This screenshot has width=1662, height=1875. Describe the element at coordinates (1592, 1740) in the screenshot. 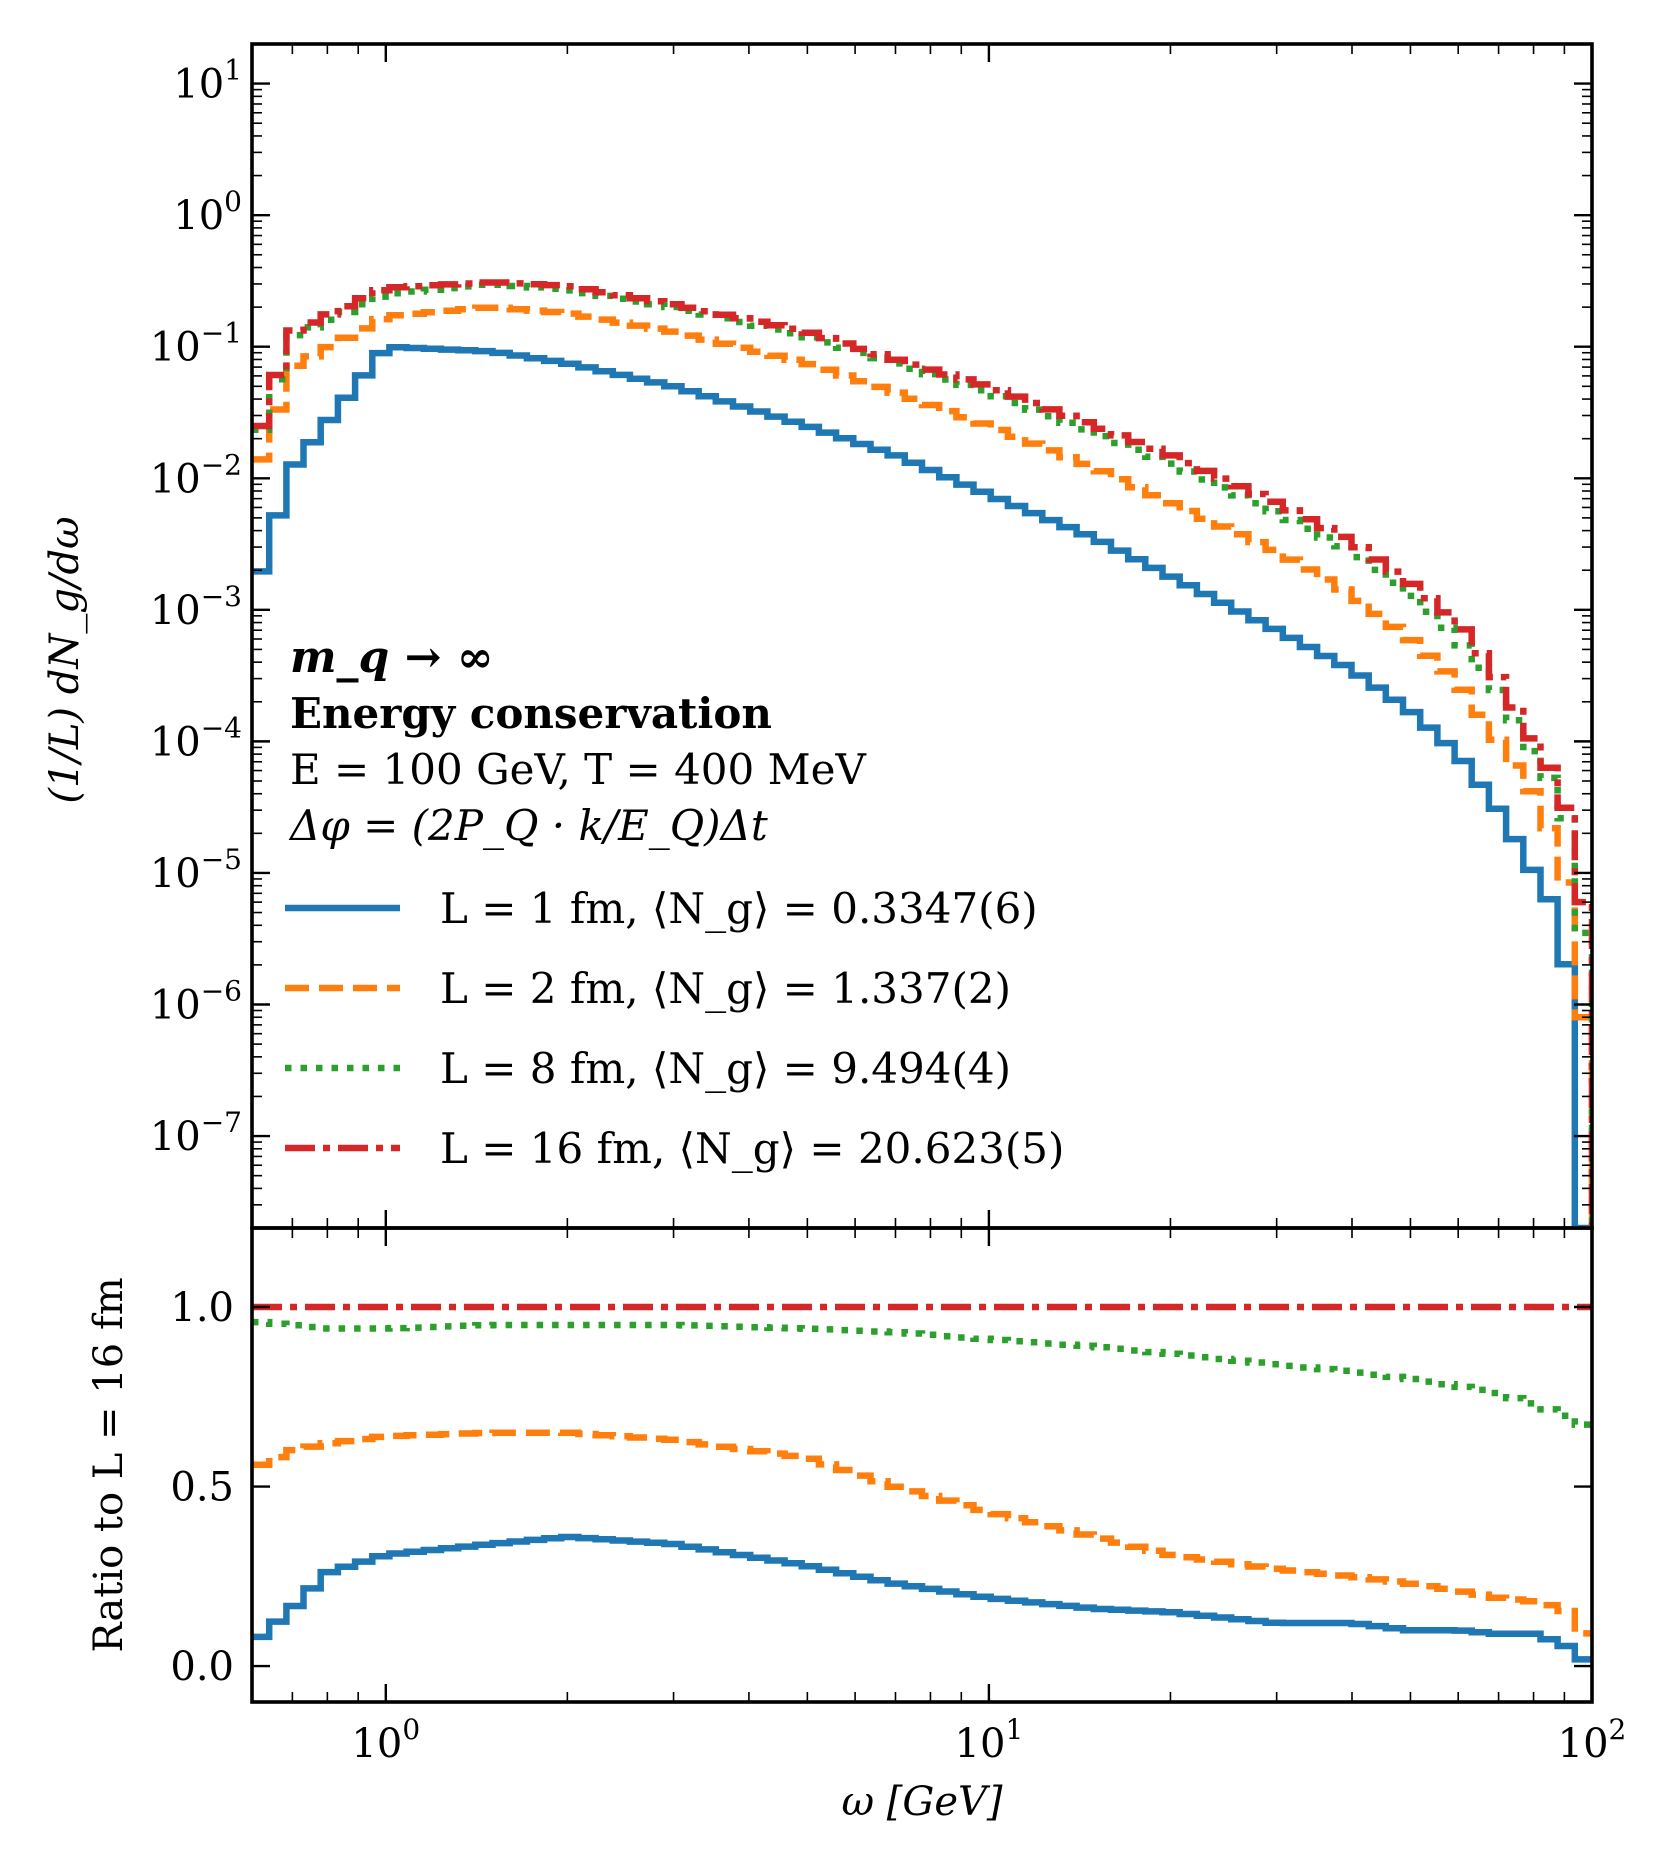

I see `x-tick-label: 10²` at that location.